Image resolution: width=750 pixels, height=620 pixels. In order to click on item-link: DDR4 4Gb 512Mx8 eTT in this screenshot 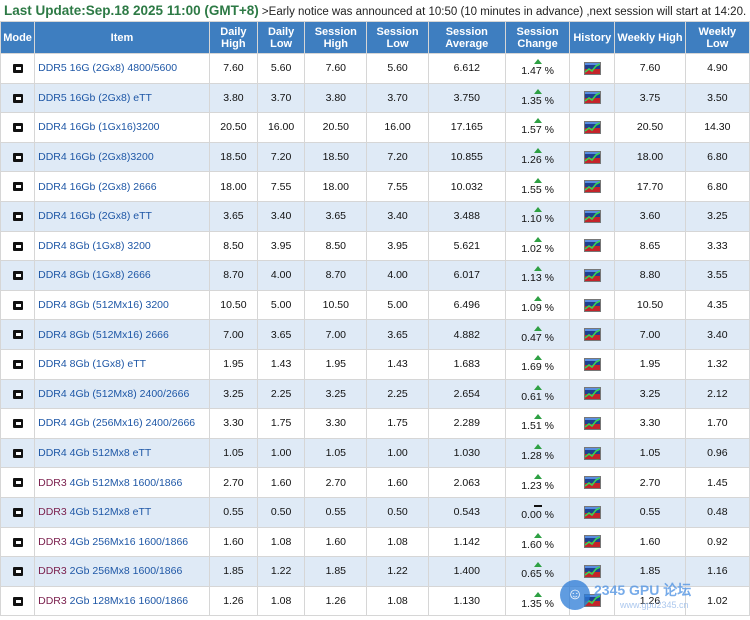, I will do `click(122, 453)`.